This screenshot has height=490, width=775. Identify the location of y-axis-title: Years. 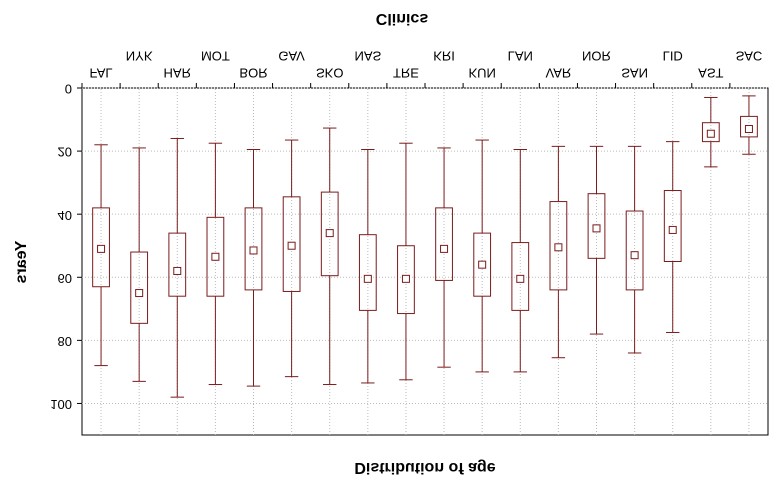
(21, 262).